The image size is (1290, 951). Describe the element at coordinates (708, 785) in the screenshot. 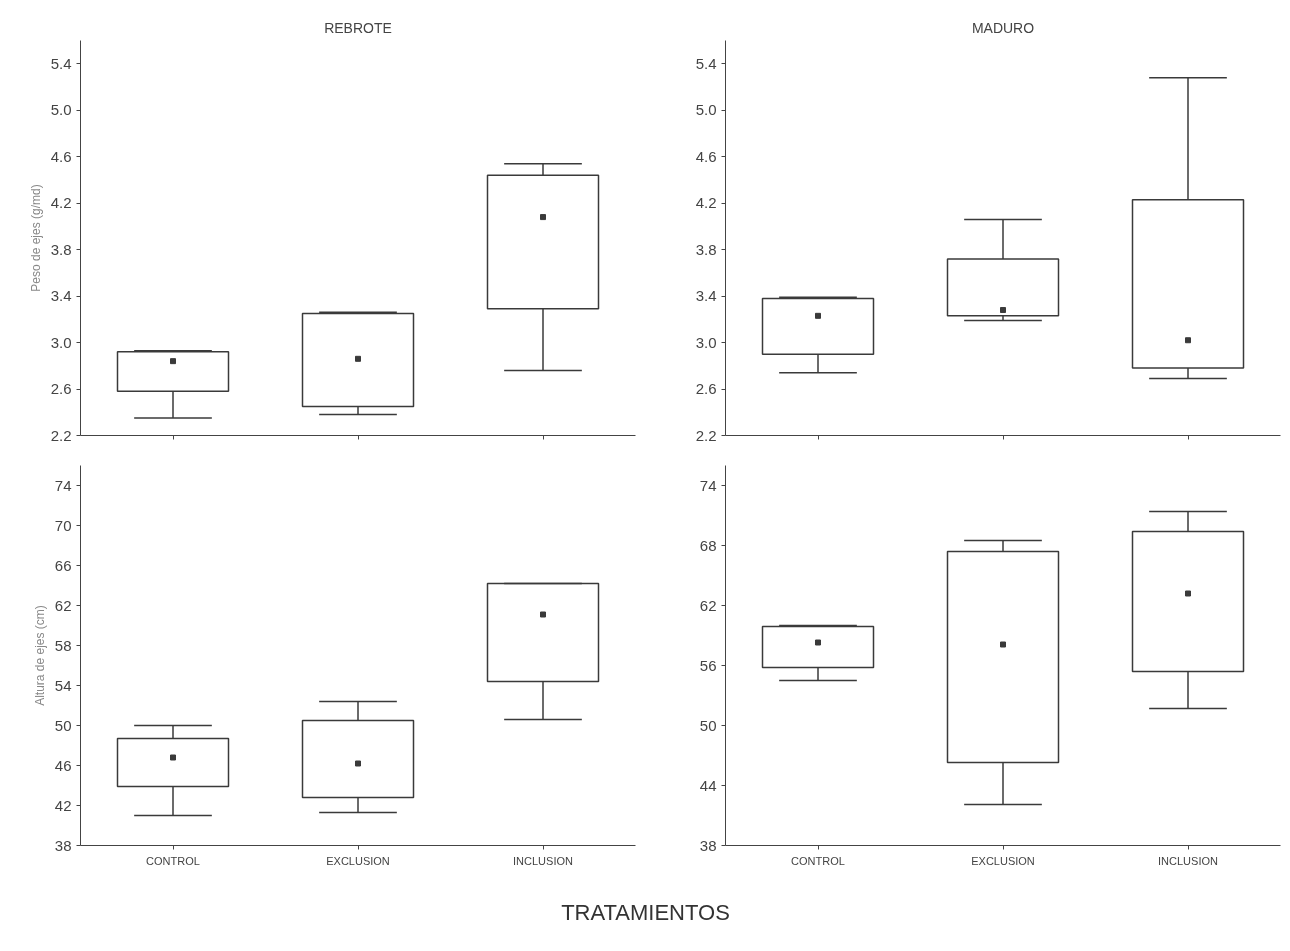

I see `y-tick-label: 44` at that location.